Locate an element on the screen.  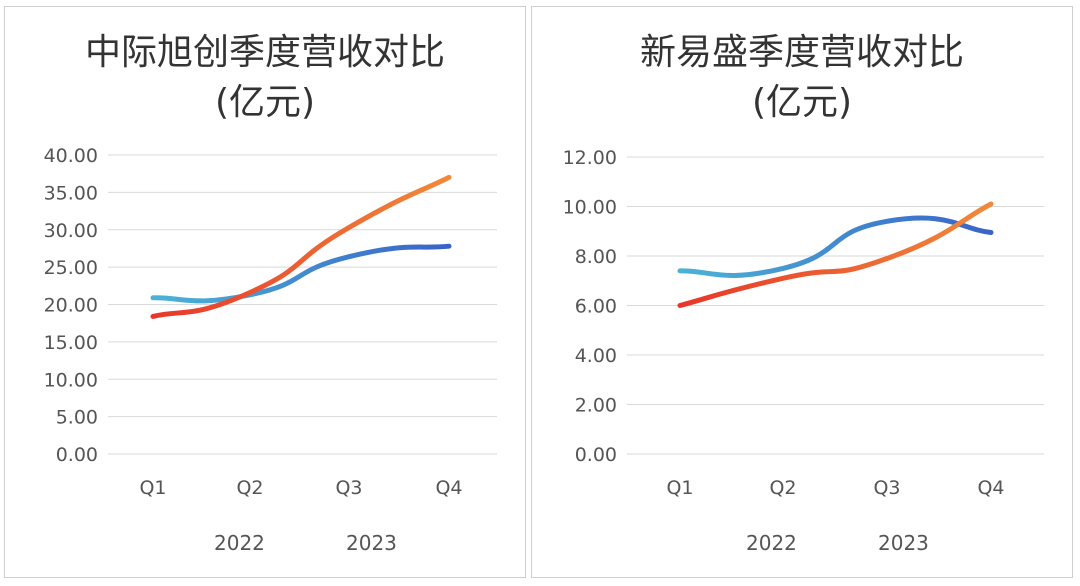
y-tick-label: 25.00 is located at coordinates (71, 268).